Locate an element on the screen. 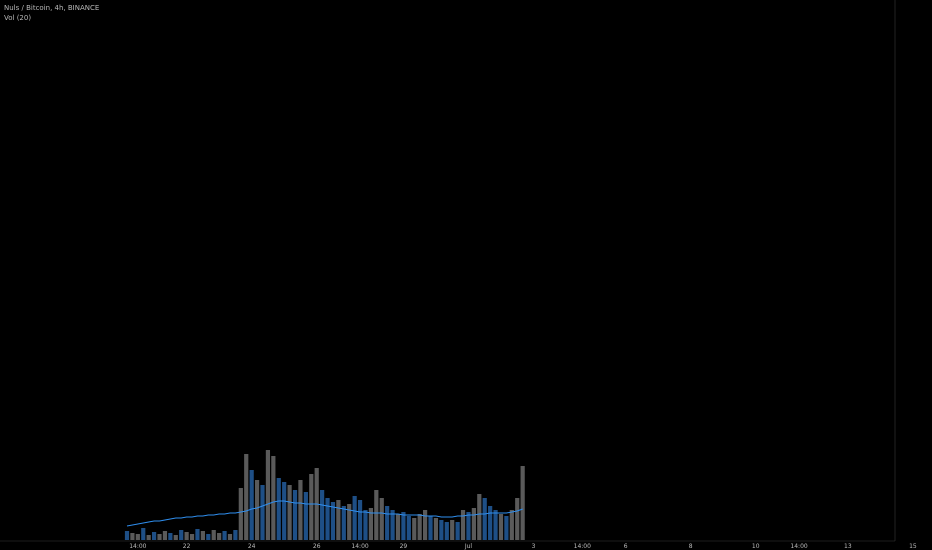 Image resolution: width=932 pixels, height=550 pixels. volume-ma-line is located at coordinates (324, 513).